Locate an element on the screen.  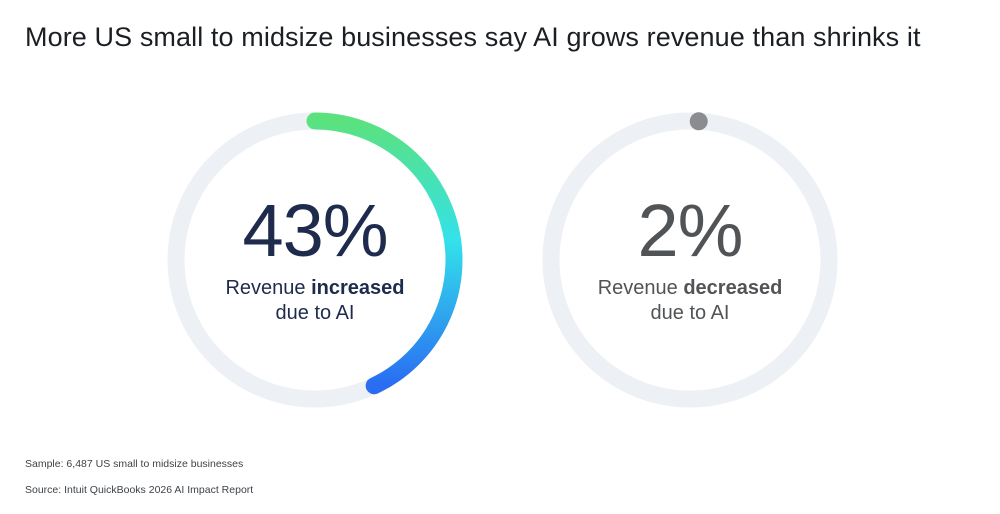
donut-arc-increased is located at coordinates (384, 253).